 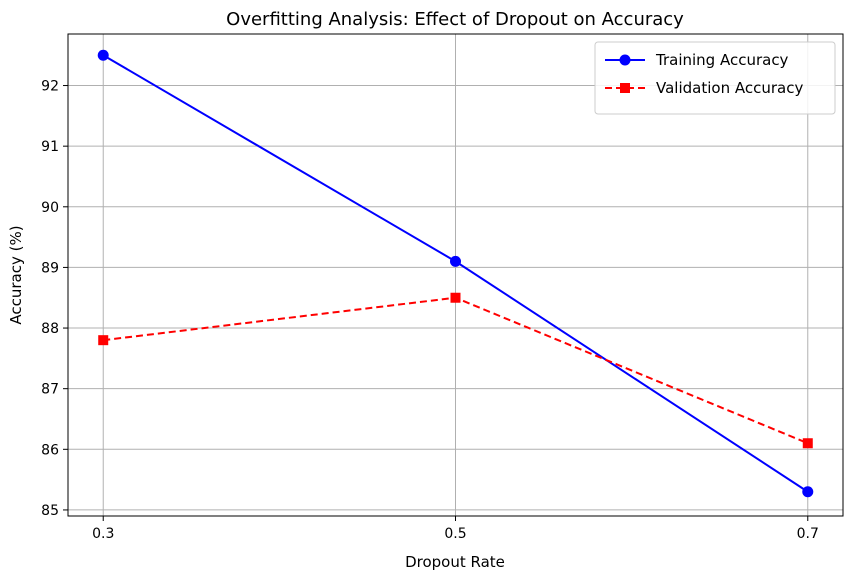 I want to click on x-axis-label: Dropout Rate, so click(x=455, y=562).